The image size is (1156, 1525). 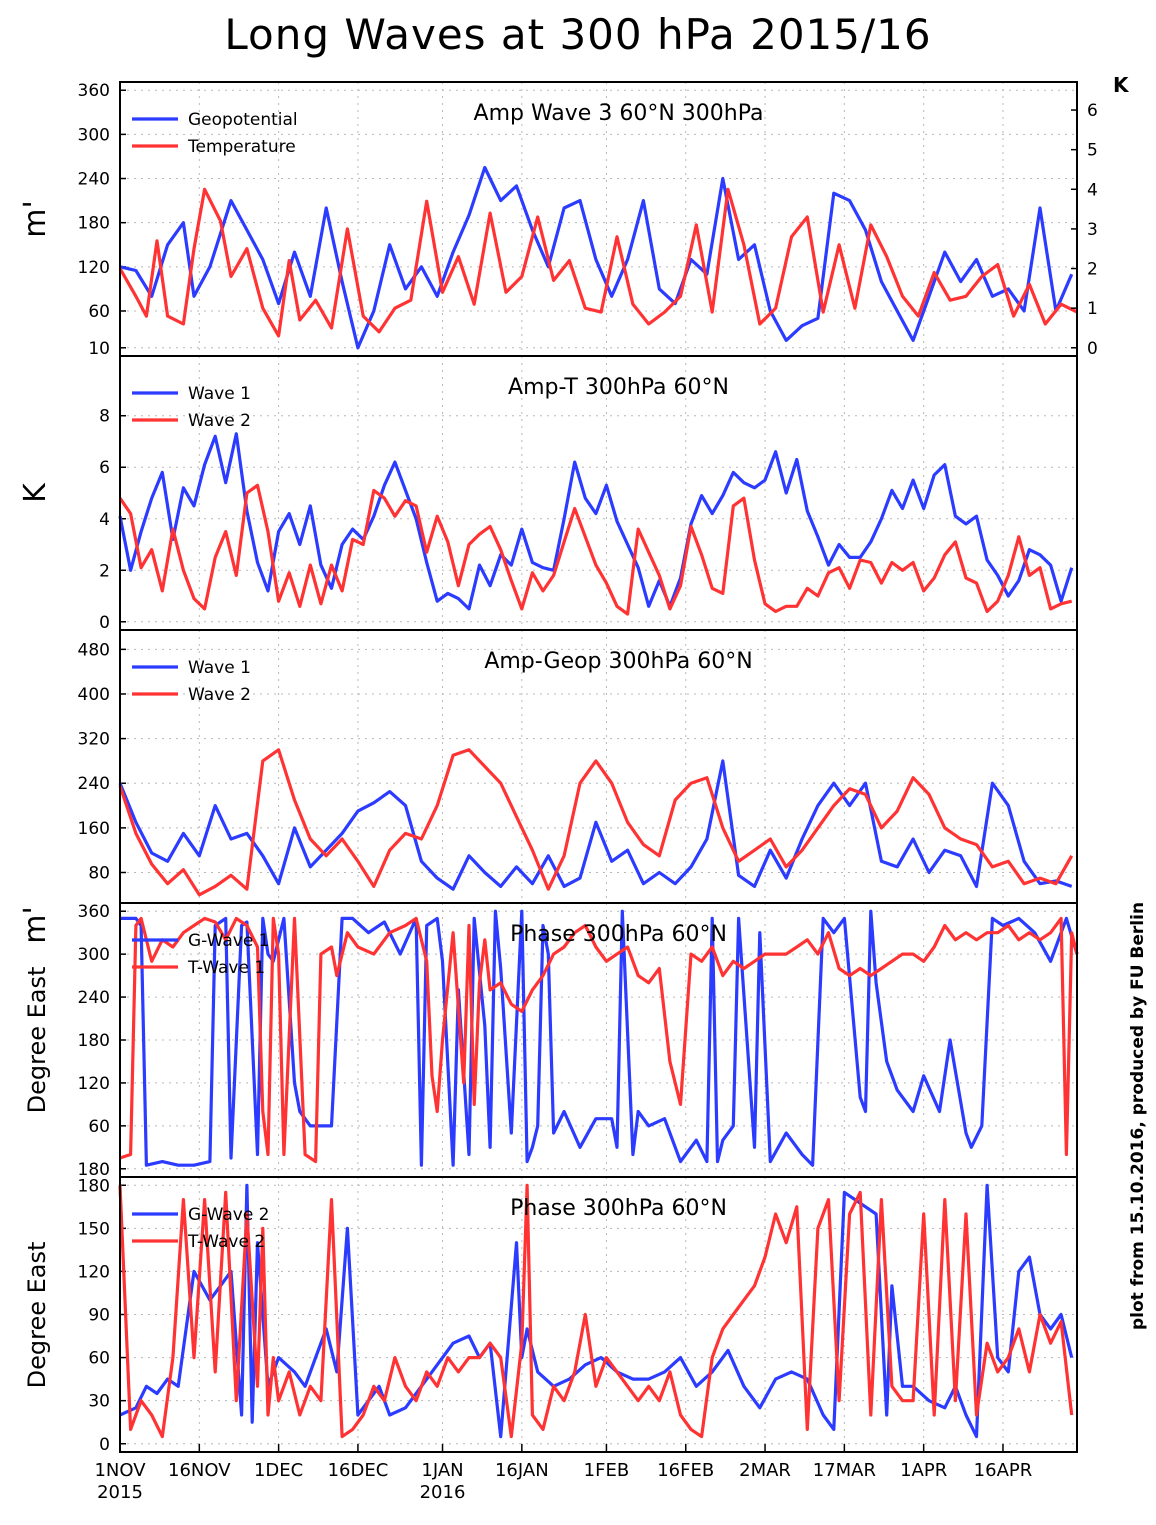 What do you see at coordinates (226, 968) in the screenshot?
I see `legend-label: T-Wave 1` at bounding box center [226, 968].